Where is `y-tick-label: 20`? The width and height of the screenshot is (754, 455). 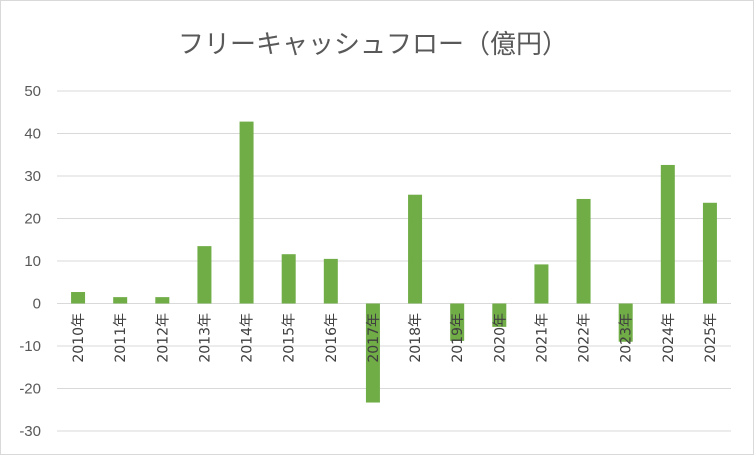 y-tick-label: 20 is located at coordinates (32, 219).